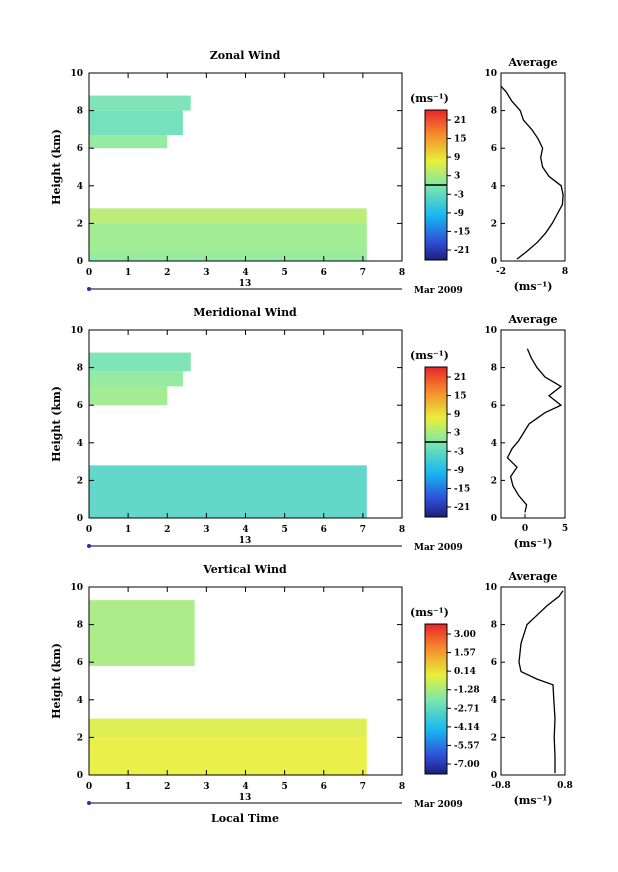 The image size is (618, 872). What do you see at coordinates (462, 489) in the screenshot?
I see `colorbar-tick-label: -15` at bounding box center [462, 489].